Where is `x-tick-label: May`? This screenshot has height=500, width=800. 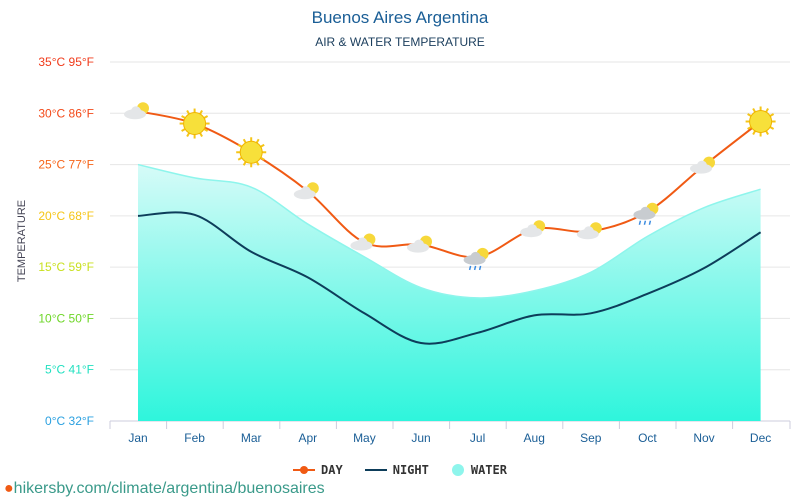 x-tick-label: May is located at coordinates (364, 438).